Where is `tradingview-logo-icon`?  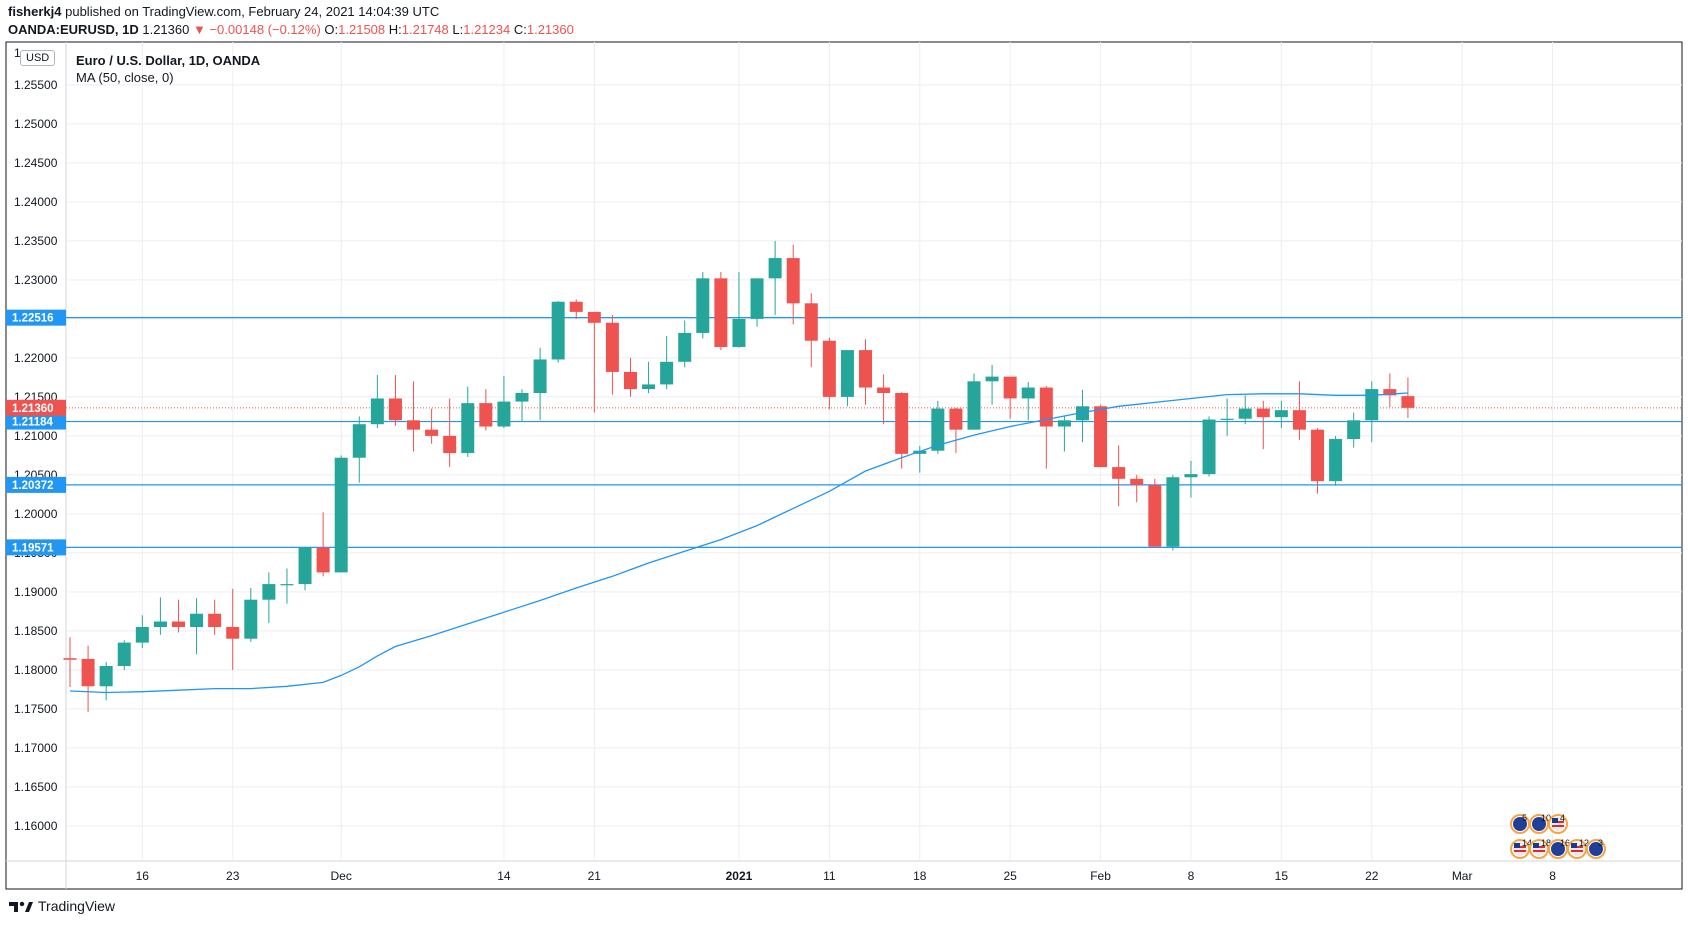
tradingview-logo-icon is located at coordinates (21, 906).